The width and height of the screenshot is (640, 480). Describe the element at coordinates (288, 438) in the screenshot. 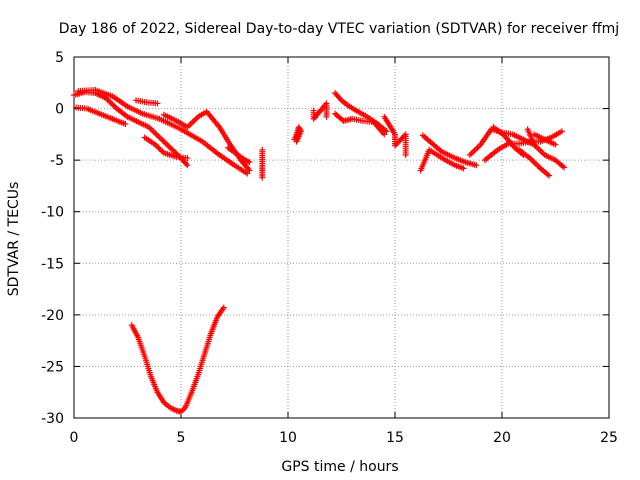

I see `x-tick-label: 10` at that location.